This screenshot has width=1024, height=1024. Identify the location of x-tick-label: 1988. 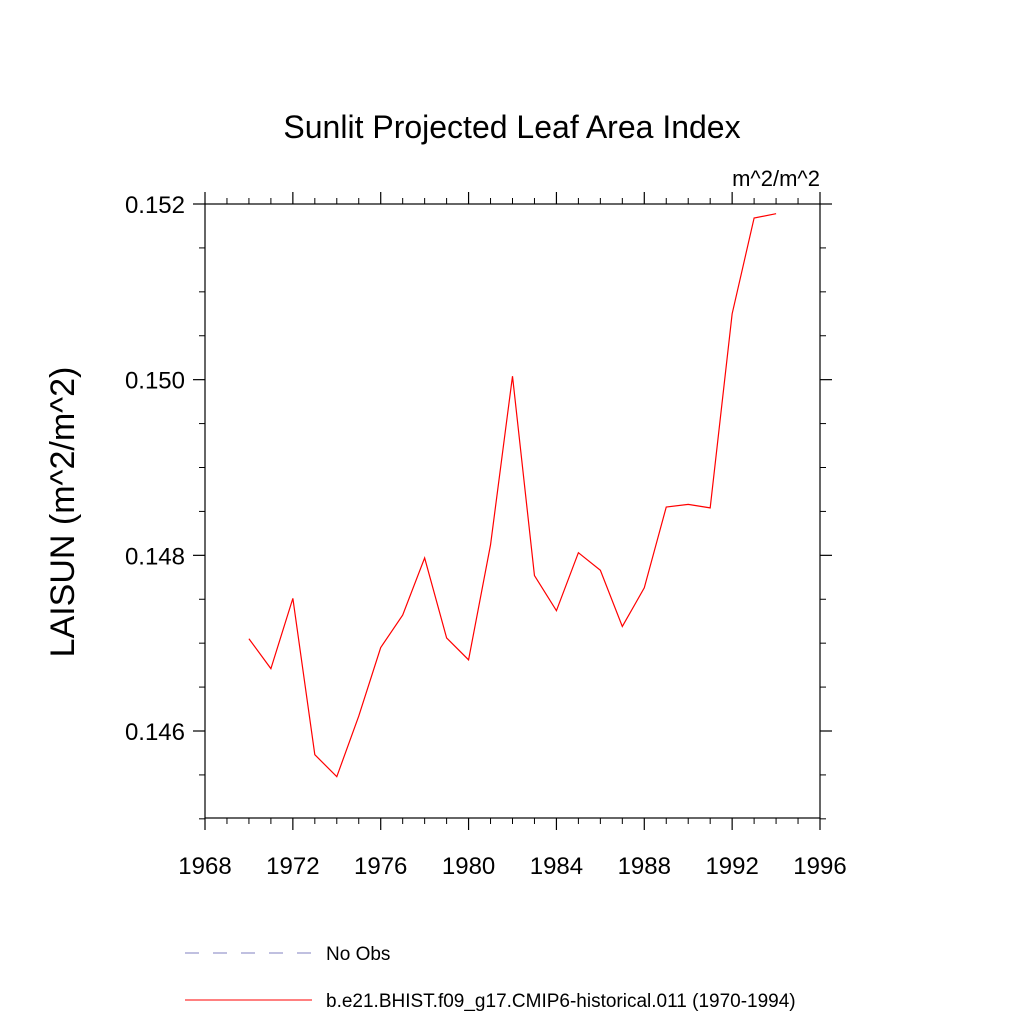
(644, 866).